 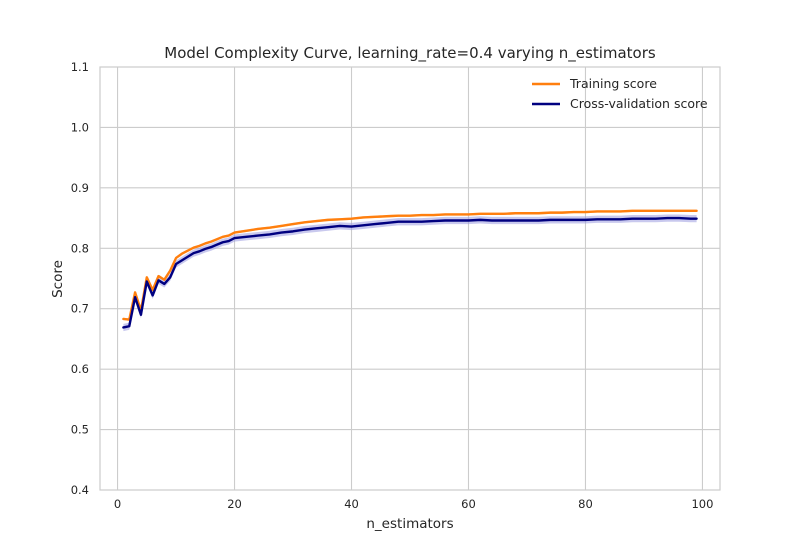 What do you see at coordinates (351, 504) in the screenshot?
I see `x-tick-label: 40` at bounding box center [351, 504].